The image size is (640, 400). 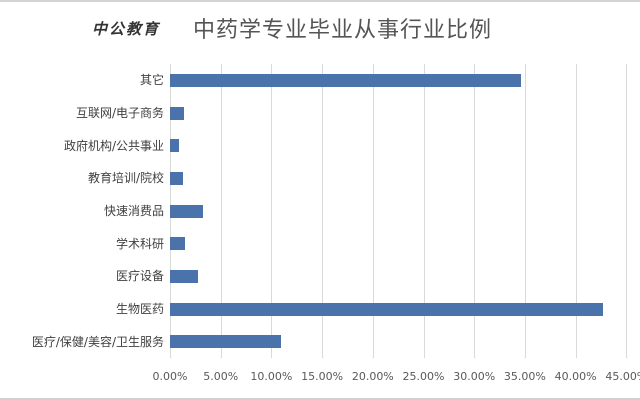 What do you see at coordinates (221, 376) in the screenshot?
I see `x-tick-label: 5.00%` at bounding box center [221, 376].